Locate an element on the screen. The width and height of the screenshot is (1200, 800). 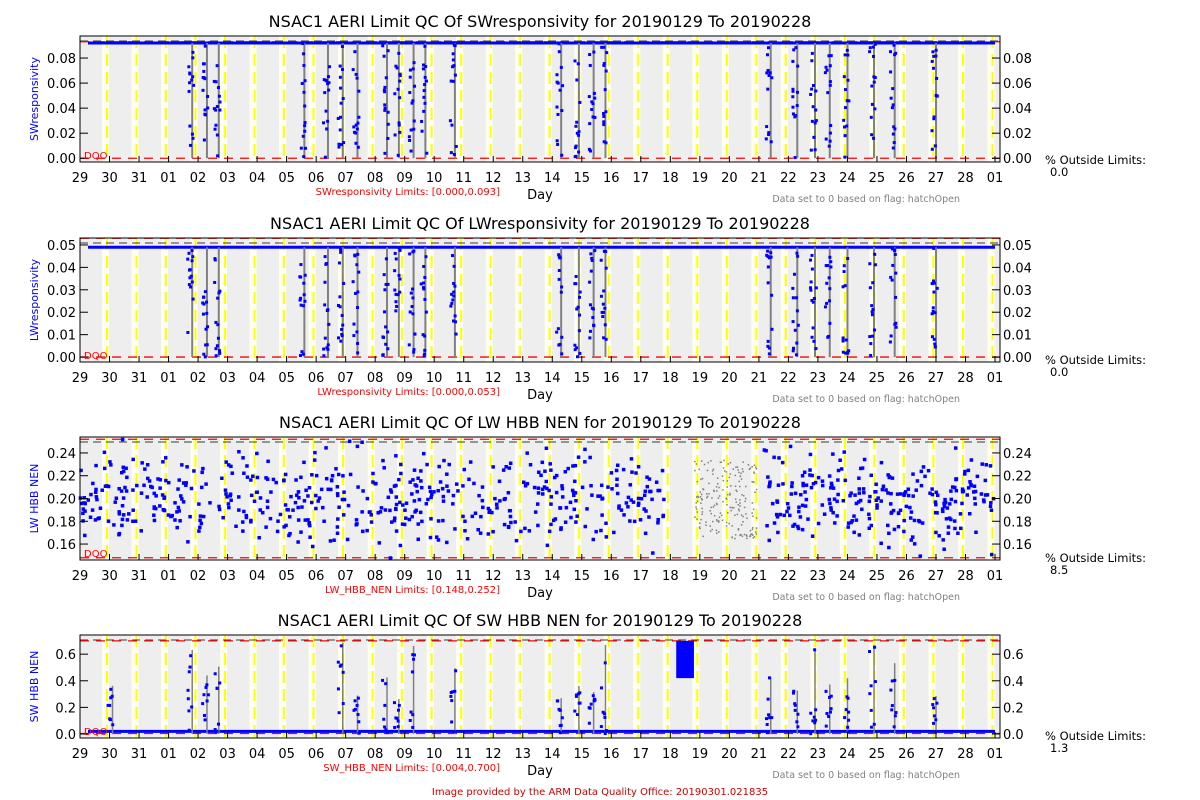
x-tick-label: 11 is located at coordinates (463, 754).